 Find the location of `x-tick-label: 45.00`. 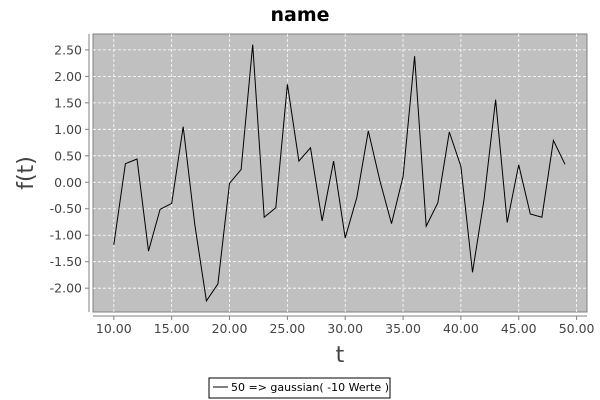

x-tick-label: 45.00 is located at coordinates (519, 328).